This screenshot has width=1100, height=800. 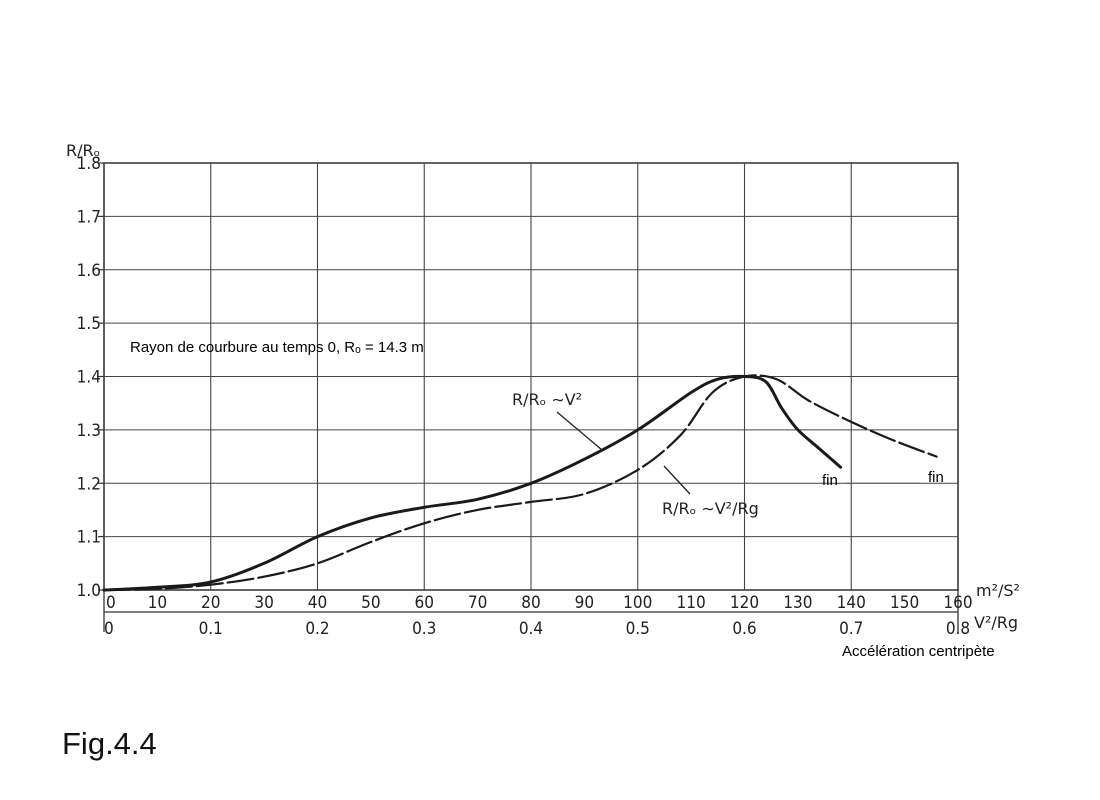 What do you see at coordinates (157, 603) in the screenshot?
I see `x-top-tick-label: 10` at bounding box center [157, 603].